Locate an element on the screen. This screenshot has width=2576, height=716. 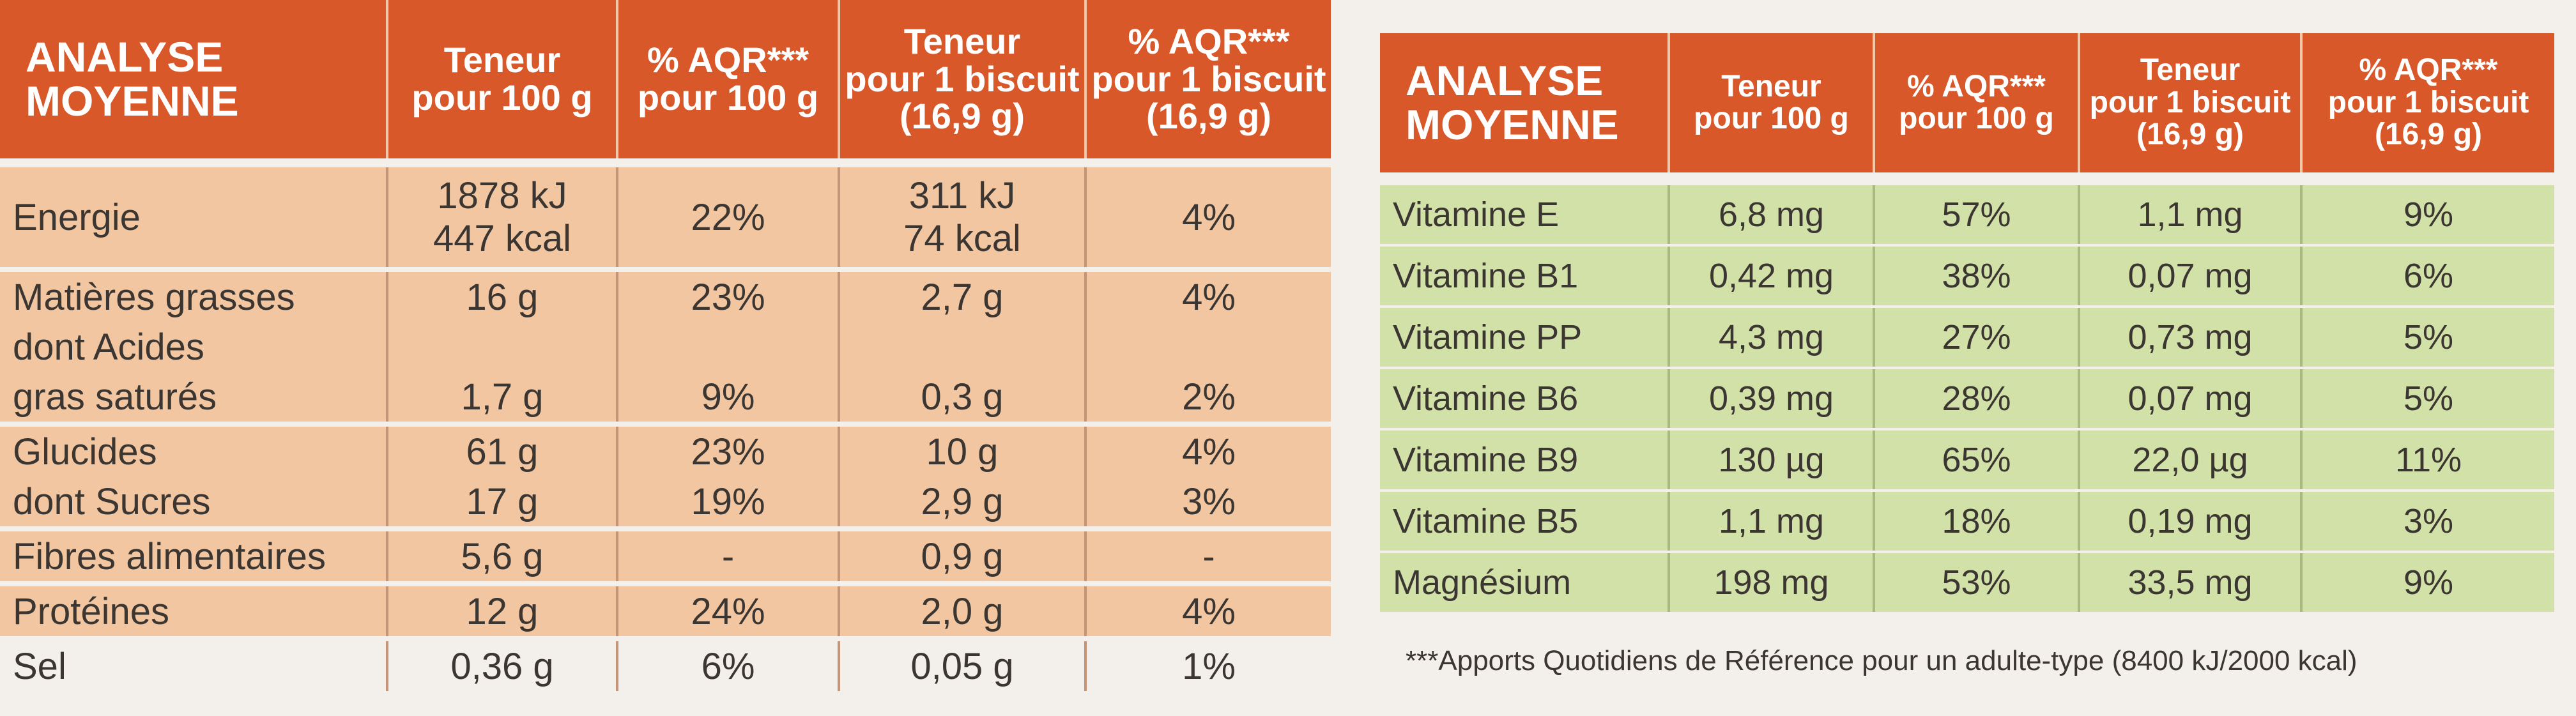
cell-text: 2,9 g is located at coordinates (962, 501).